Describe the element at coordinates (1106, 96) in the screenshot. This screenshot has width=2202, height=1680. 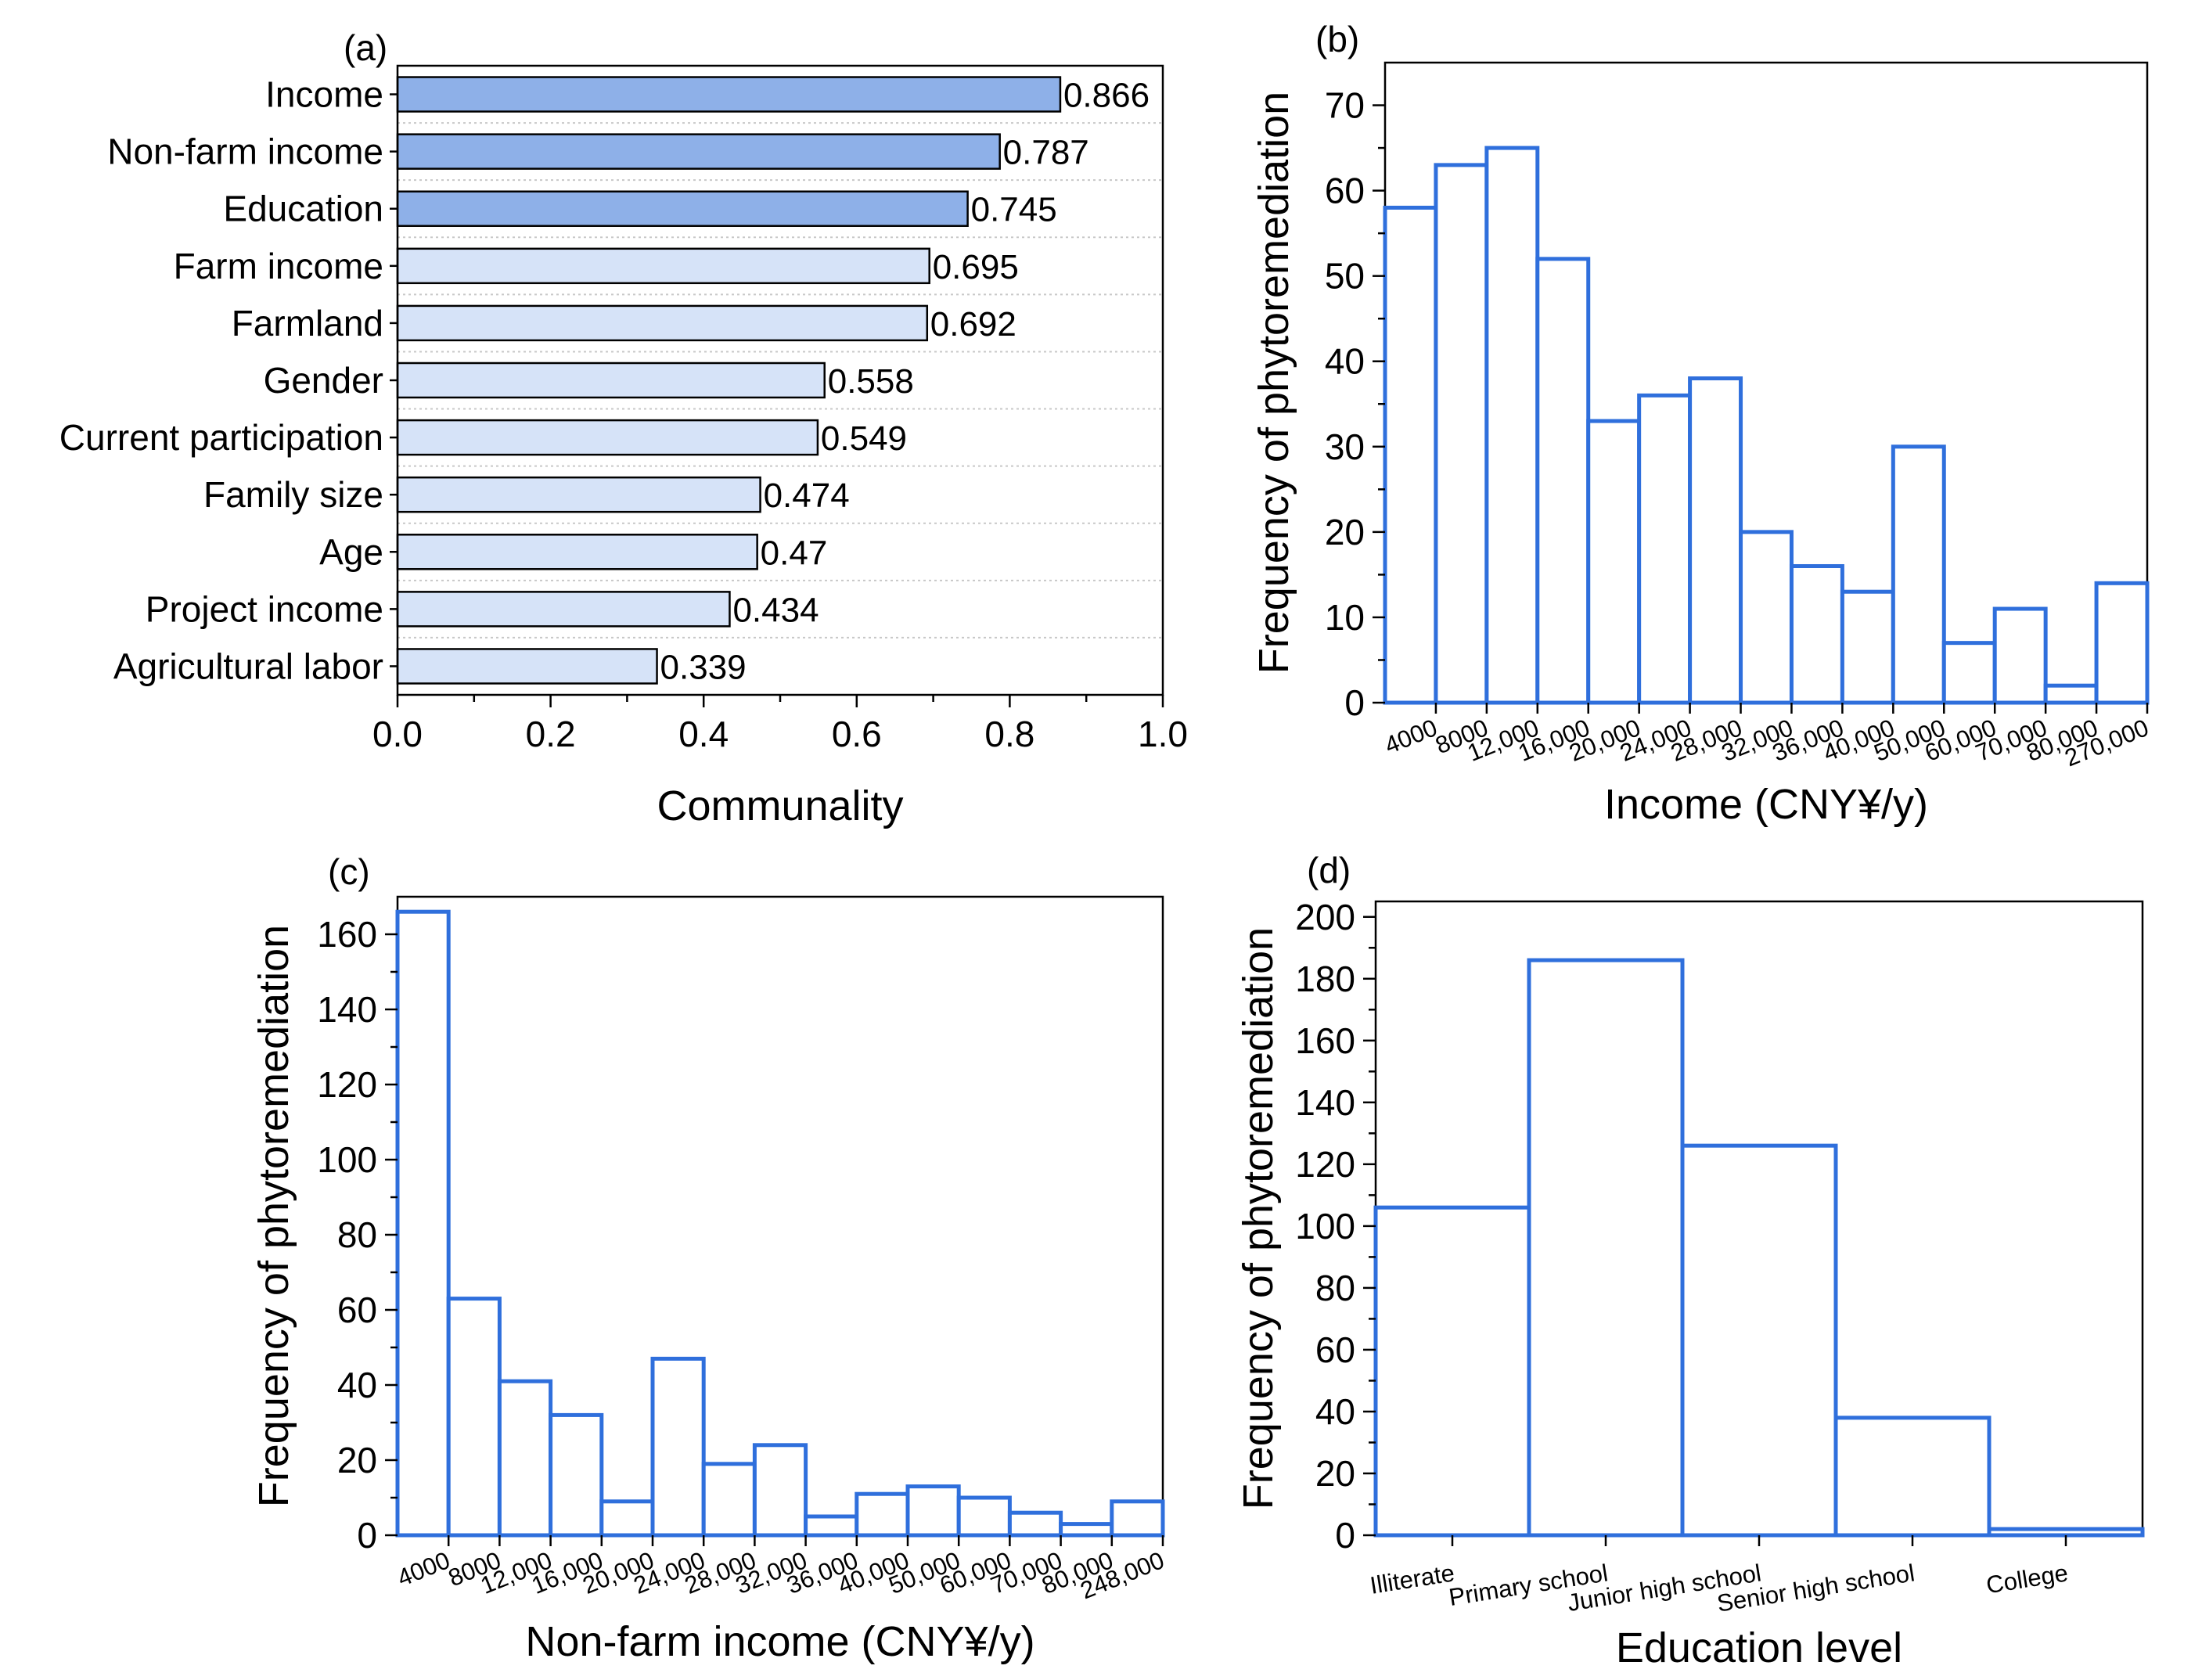
I see `value-label: 0.866` at that location.